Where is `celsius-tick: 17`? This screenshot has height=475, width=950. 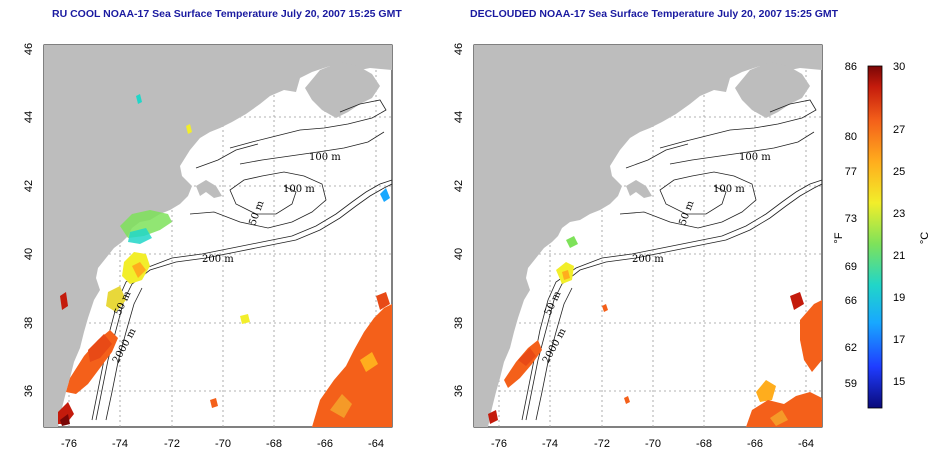 celsius-tick: 17 is located at coordinates (899, 340).